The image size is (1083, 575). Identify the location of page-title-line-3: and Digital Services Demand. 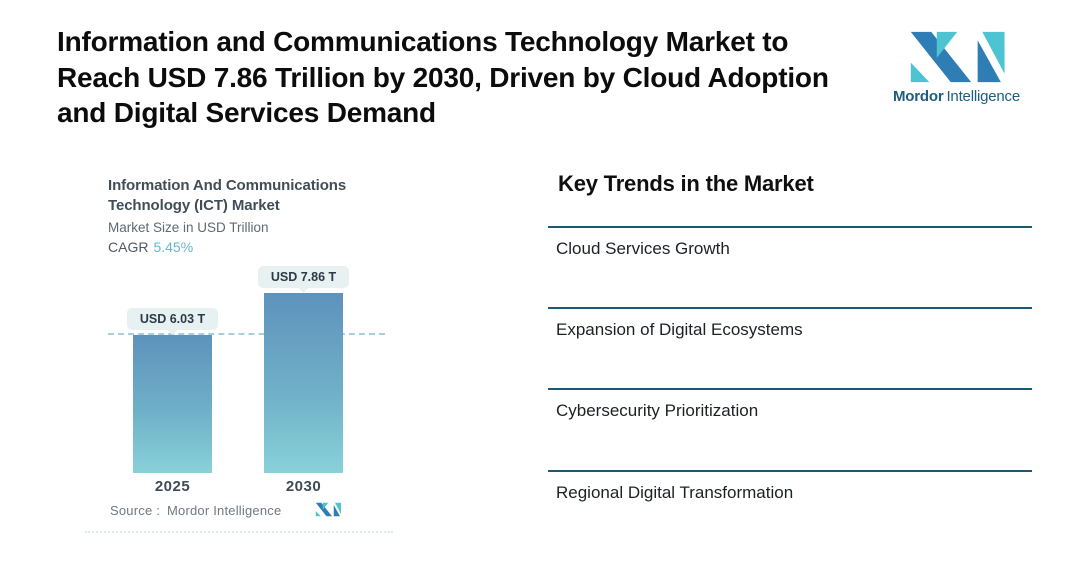
(246, 112).